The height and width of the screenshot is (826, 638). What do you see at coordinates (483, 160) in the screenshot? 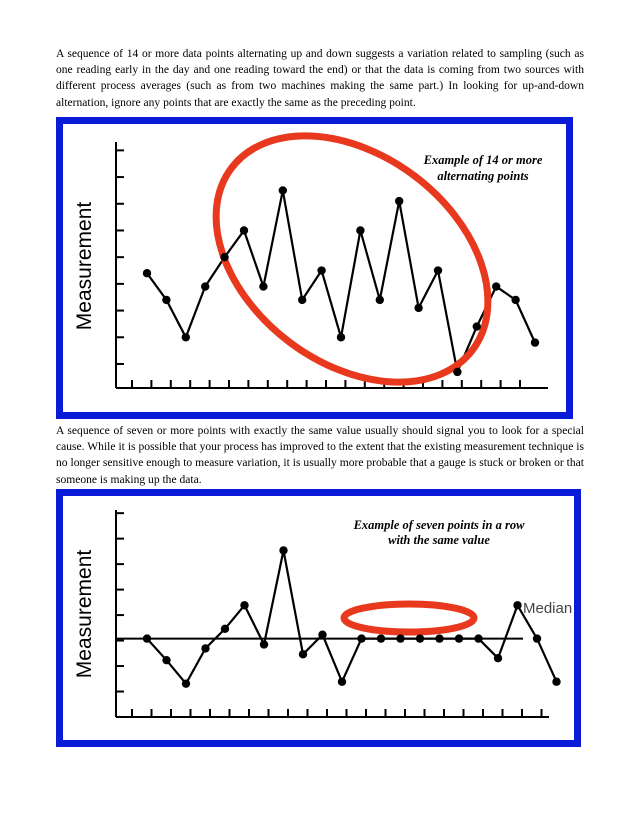
I see `chart-annotation-line-1: Example of 14 or more` at bounding box center [483, 160].